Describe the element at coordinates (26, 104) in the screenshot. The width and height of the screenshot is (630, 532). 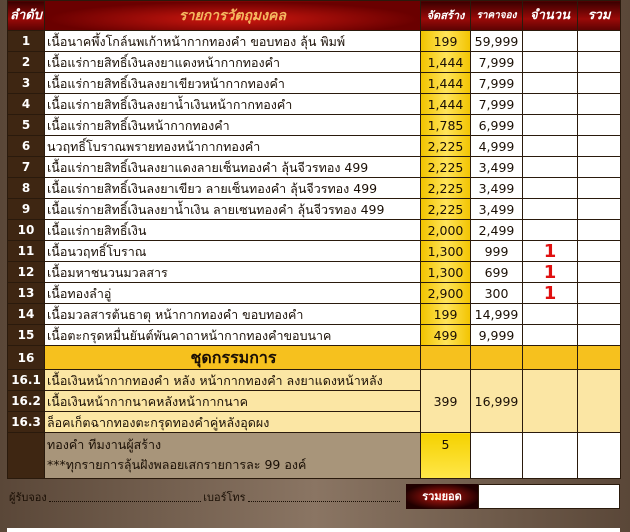
I see `row-index: 4` at that location.